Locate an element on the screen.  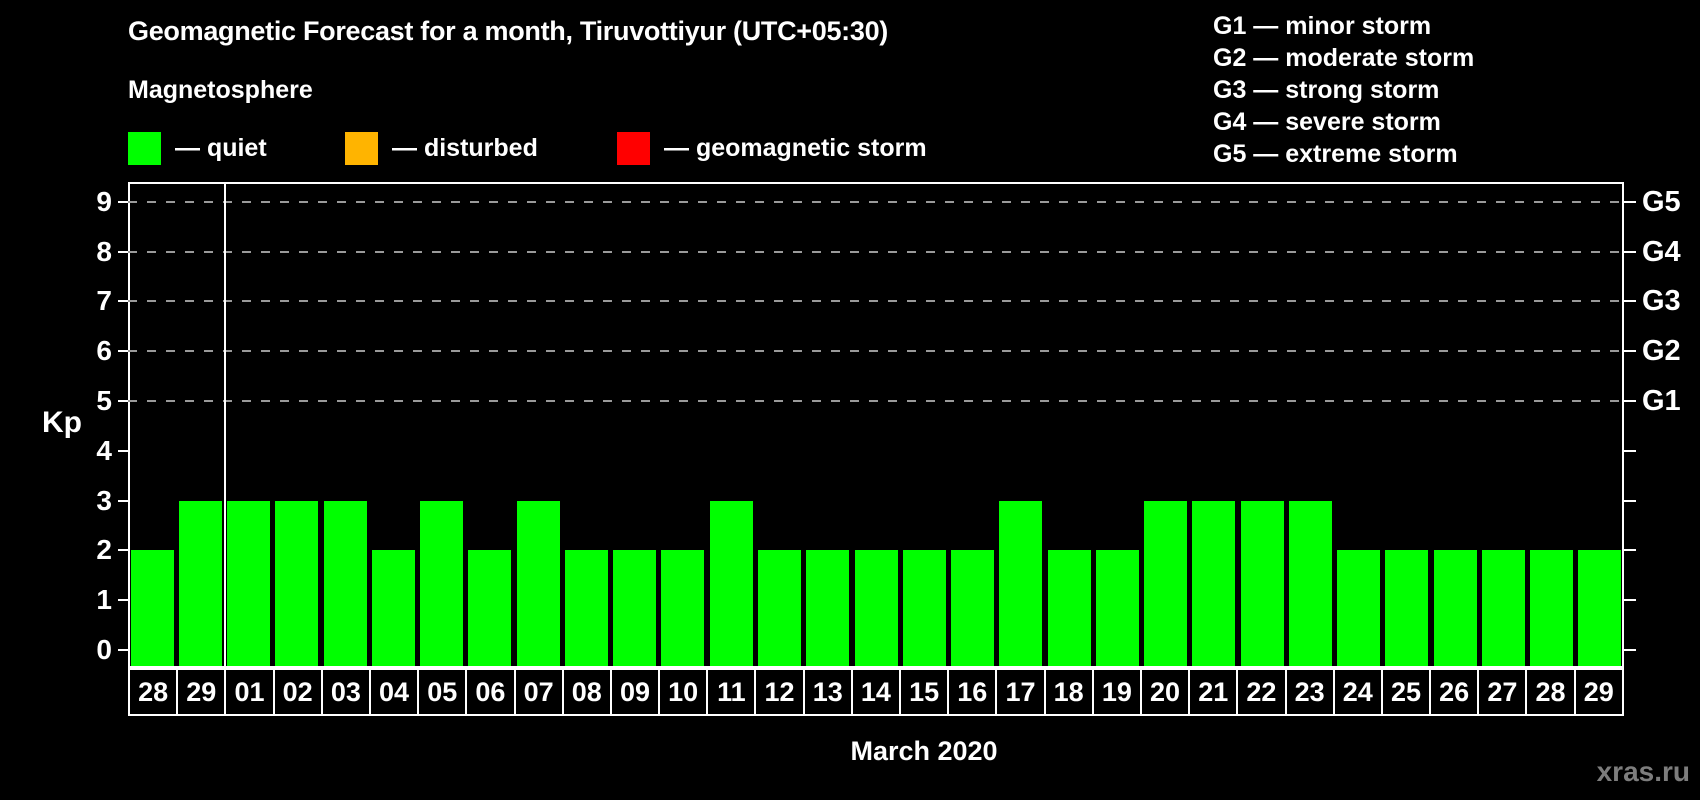
plot-border-left is located at coordinates (129, 425).